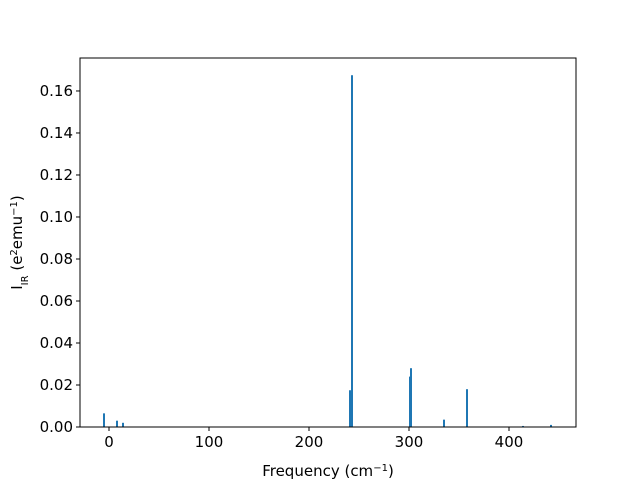 This screenshot has height=480, width=640. Describe the element at coordinates (409, 442) in the screenshot. I see `x-tick-label: 300` at that location.